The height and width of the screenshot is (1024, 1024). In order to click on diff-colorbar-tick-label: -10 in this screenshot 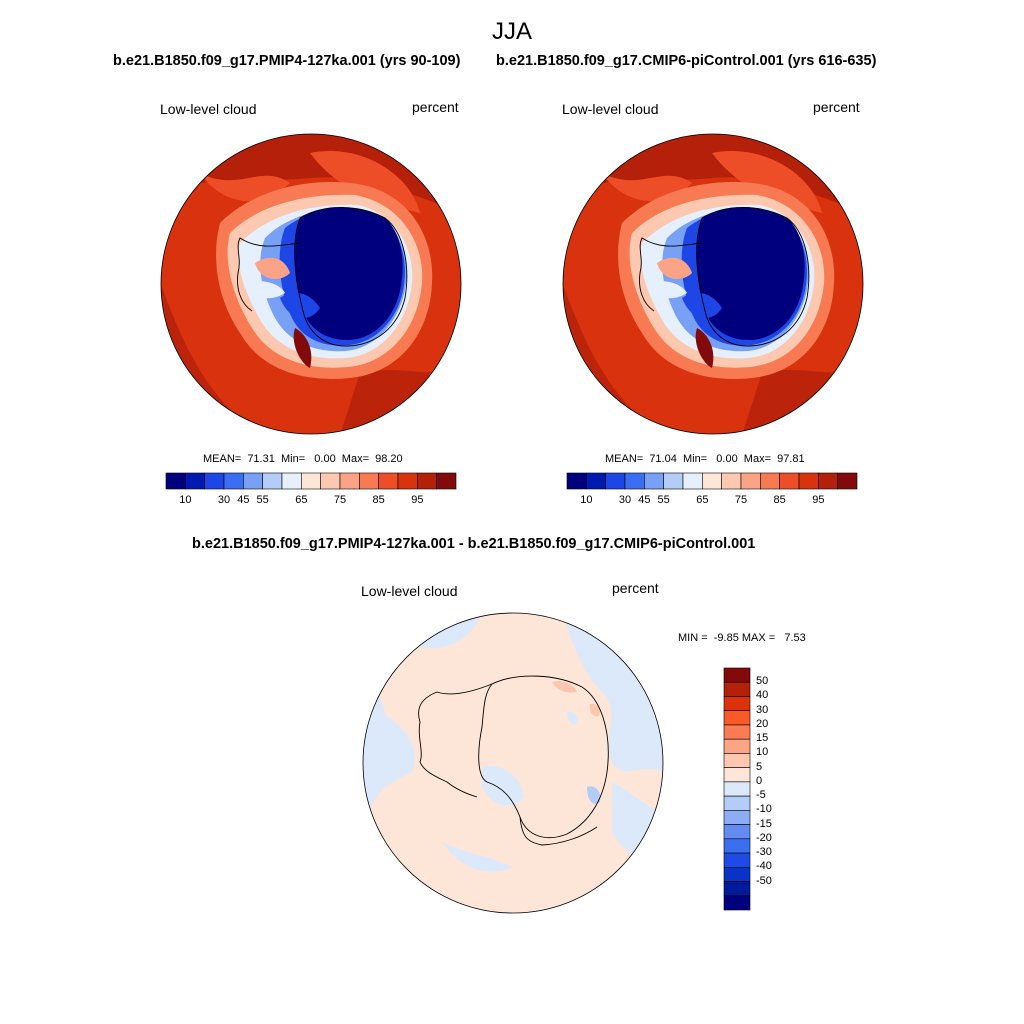, I will do `click(764, 809)`.